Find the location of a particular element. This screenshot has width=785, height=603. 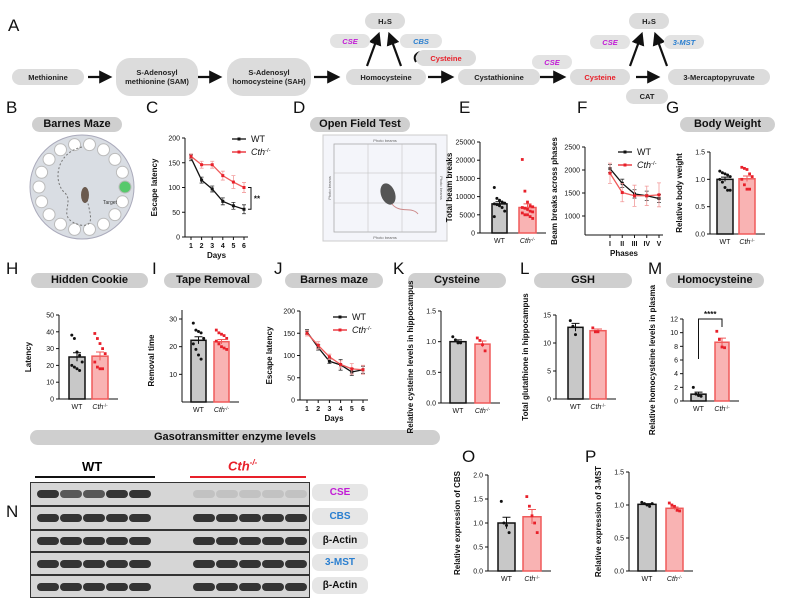

title-hidden-cookie: Hidden Cookie is located at coordinates (89, 280).